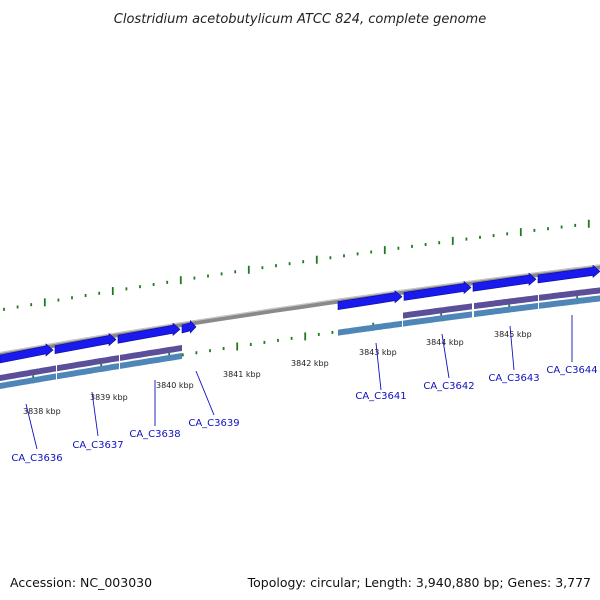 The width and height of the screenshot is (600, 600). Describe the element at coordinates (378, 352) in the screenshot. I see `tick-label: 3843 kbp` at that location.